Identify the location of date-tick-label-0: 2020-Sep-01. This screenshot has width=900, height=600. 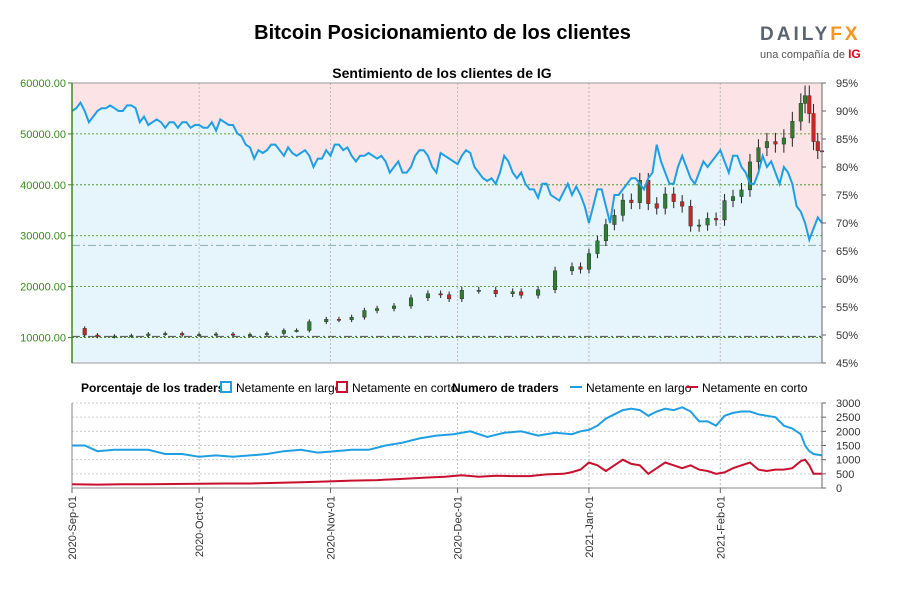
(73, 528).